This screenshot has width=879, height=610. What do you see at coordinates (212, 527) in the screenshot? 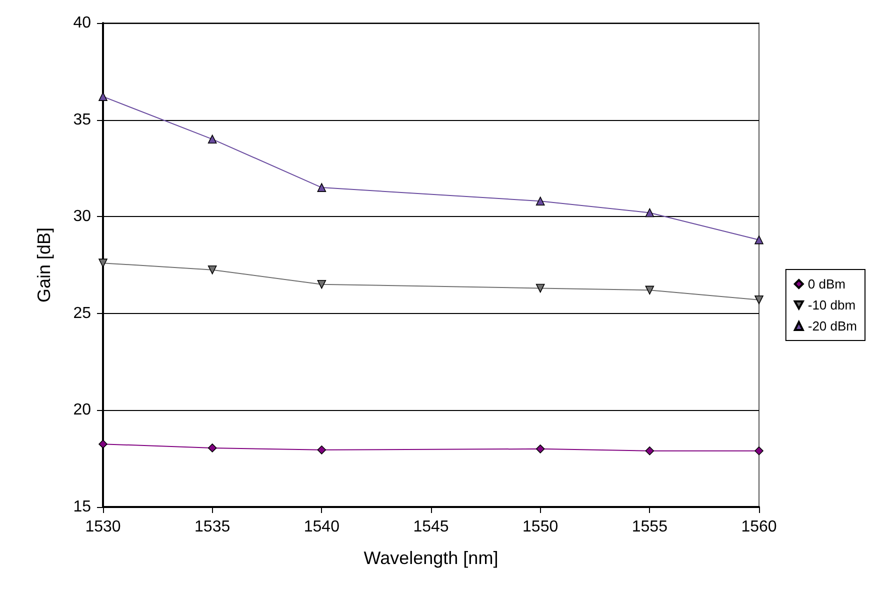
I see `x-tick-label: 1535` at bounding box center [212, 527].